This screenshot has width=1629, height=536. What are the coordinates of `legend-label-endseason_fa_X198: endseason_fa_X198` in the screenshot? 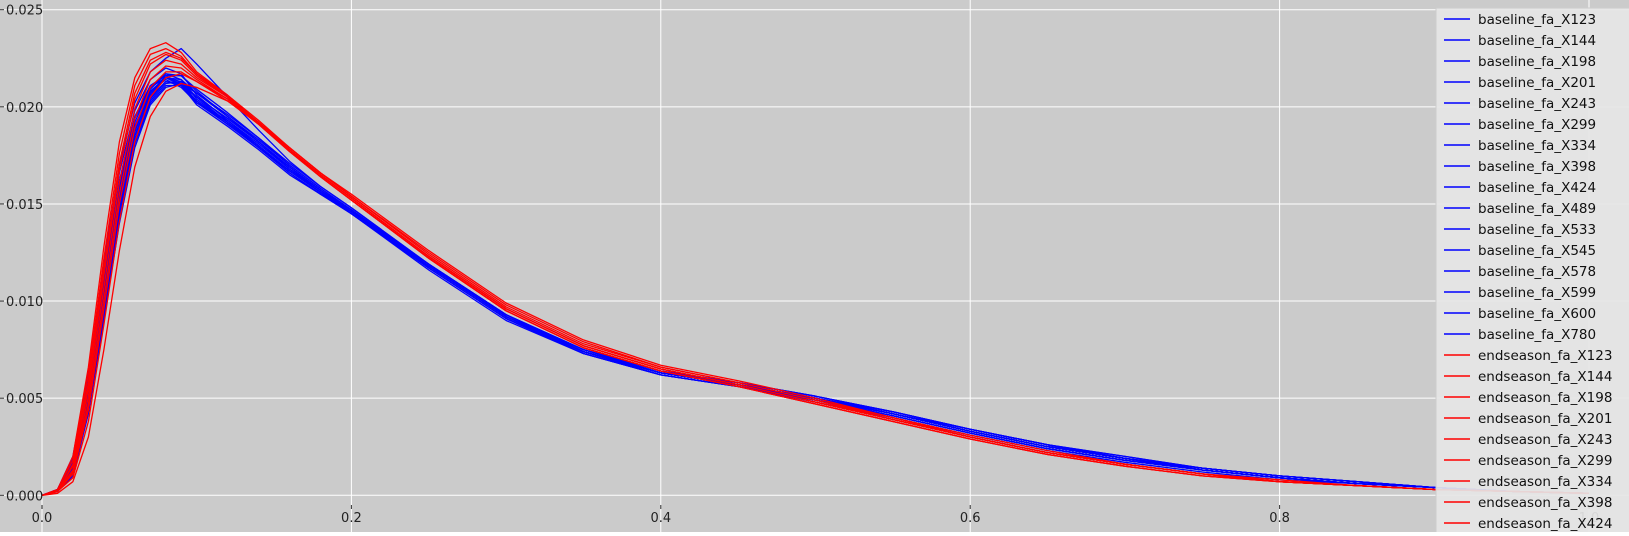 It's located at (1545, 398).